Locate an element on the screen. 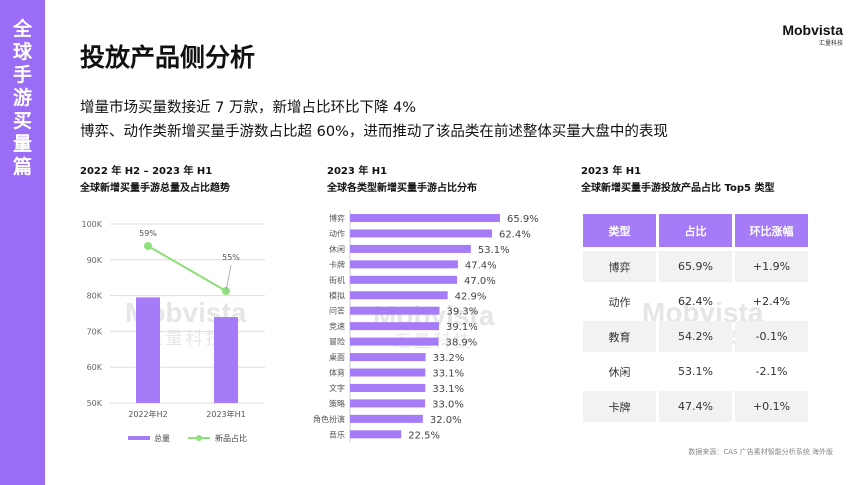 Image resolution: width=865 pixels, height=485 pixels. bar-角色扮演 is located at coordinates (386, 418).